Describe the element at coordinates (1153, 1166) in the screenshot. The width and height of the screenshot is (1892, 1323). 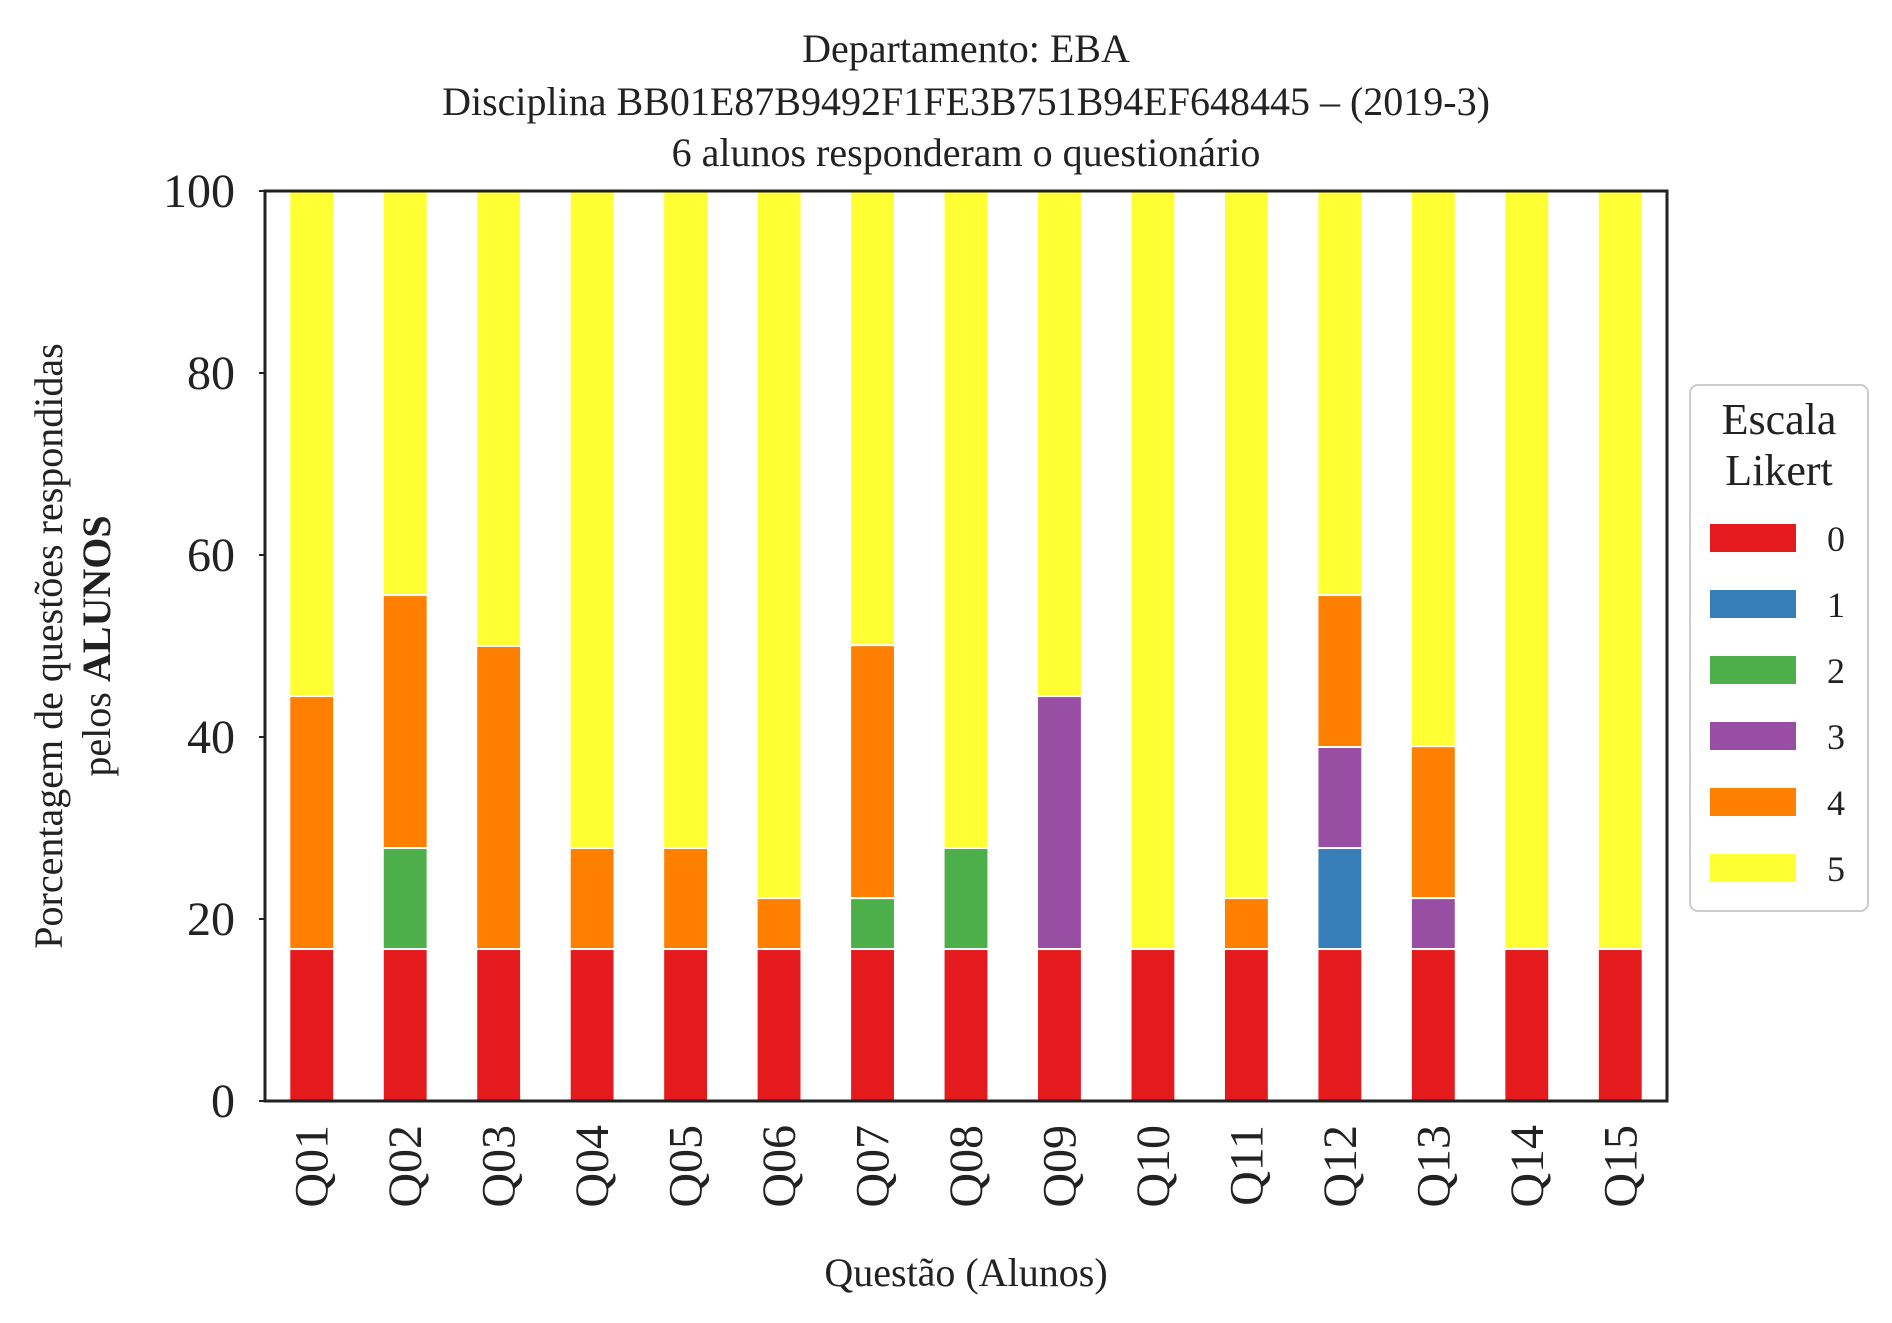
I see `x-tick-label-q10: Q10` at that location.